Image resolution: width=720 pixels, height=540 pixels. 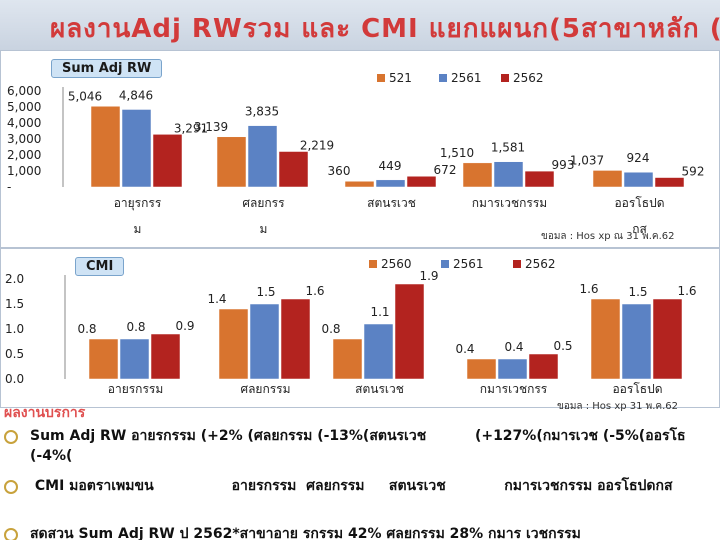 What do you see at coordinates (317, 145) in the screenshot?
I see `bar-data-label: 2,219` at bounding box center [317, 145].